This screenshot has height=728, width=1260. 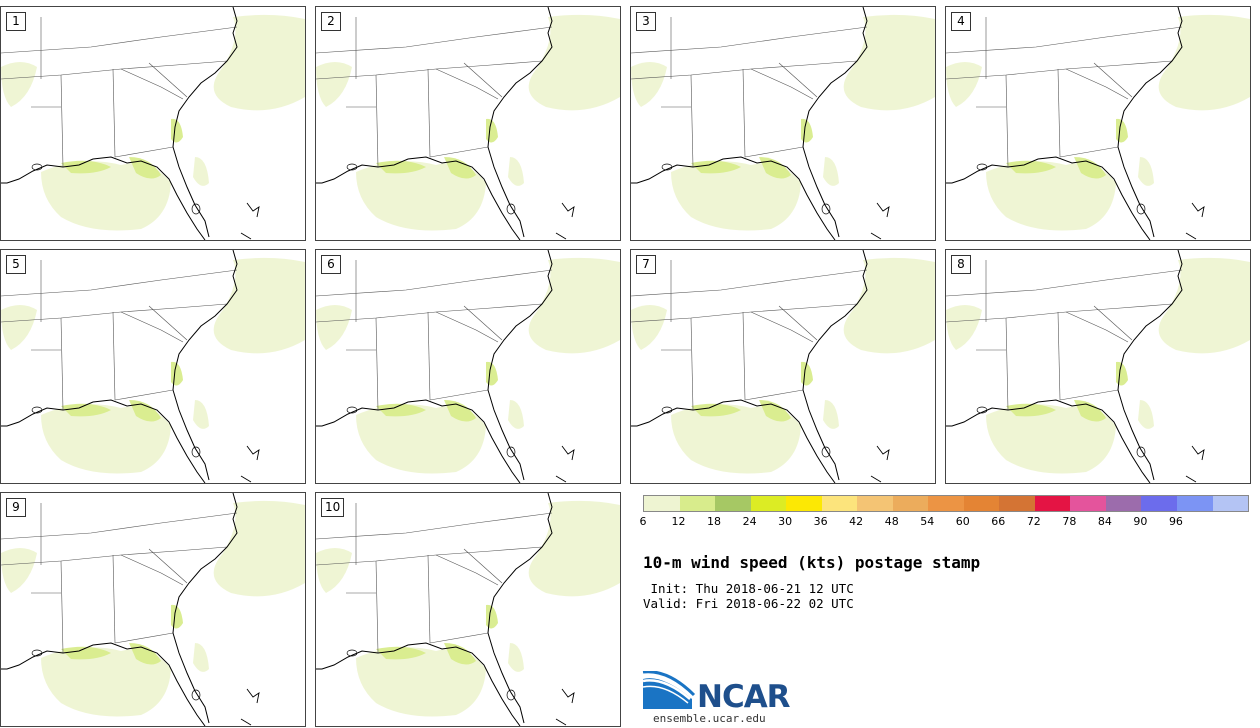 I want to click on colorbar-tick-labels: 6 12 18 24 30 36 42 48 54 60 66 72 78 84 90 96, so click(x=943, y=522).